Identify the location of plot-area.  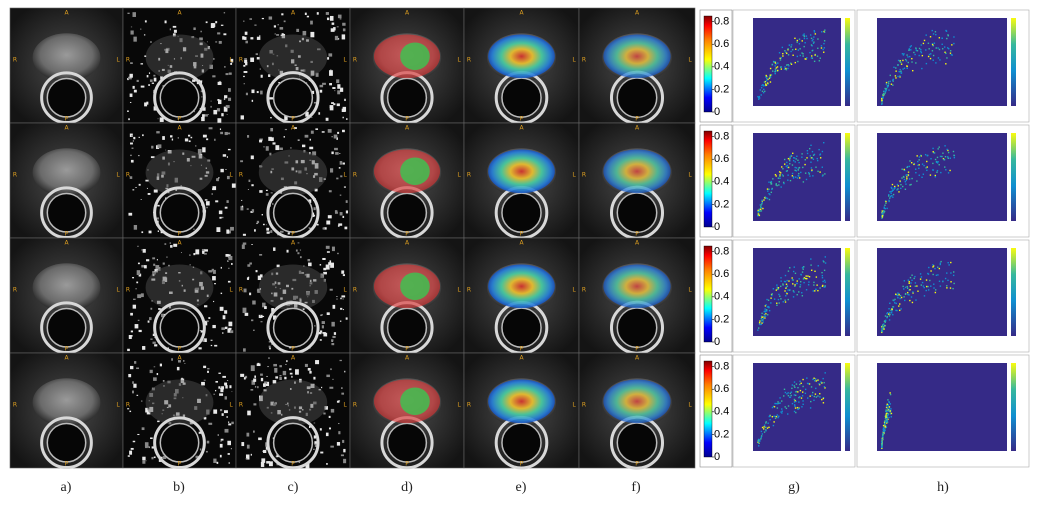
(942, 62).